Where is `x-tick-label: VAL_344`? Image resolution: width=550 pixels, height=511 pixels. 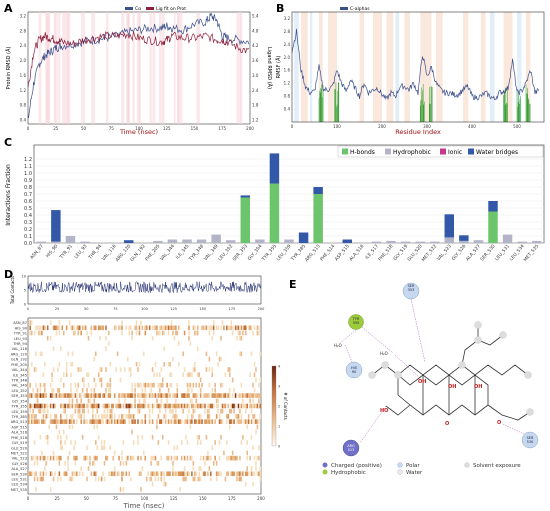 x-tick-label: VAL_344 is located at coordinates (167, 252).